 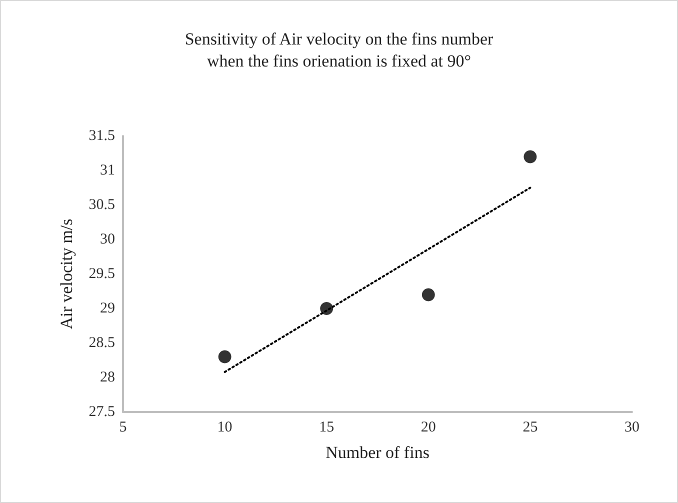 What do you see at coordinates (632, 428) in the screenshot?
I see `x-tick-label: 30` at bounding box center [632, 428].